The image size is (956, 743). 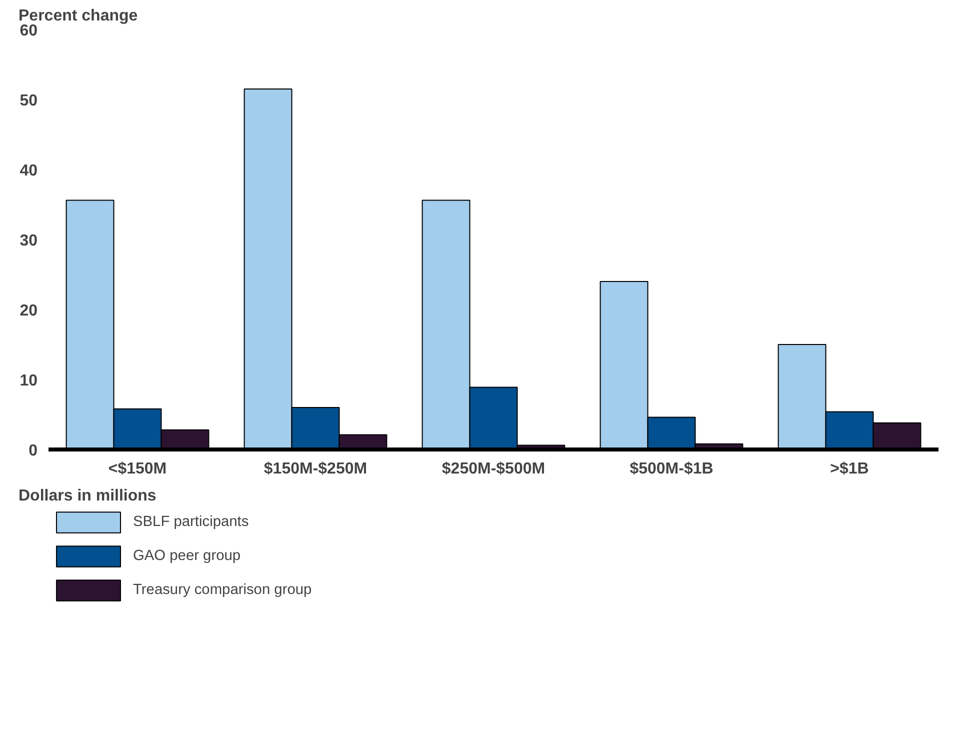 I want to click on y-tick-label: 10, so click(x=29, y=381).